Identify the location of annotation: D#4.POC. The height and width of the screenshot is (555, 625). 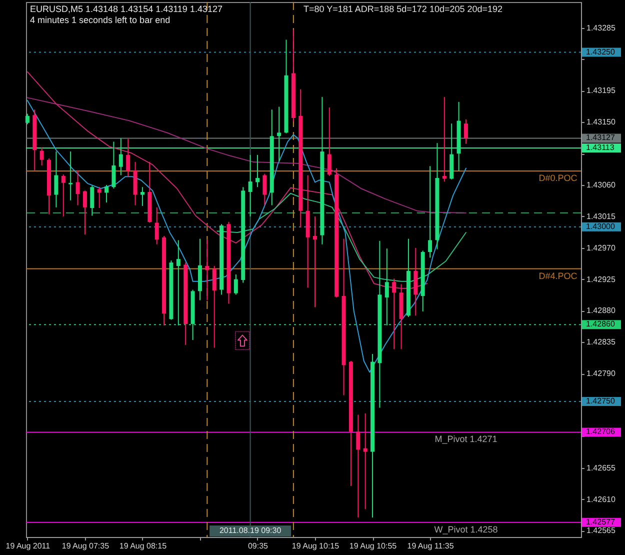
(558, 275).